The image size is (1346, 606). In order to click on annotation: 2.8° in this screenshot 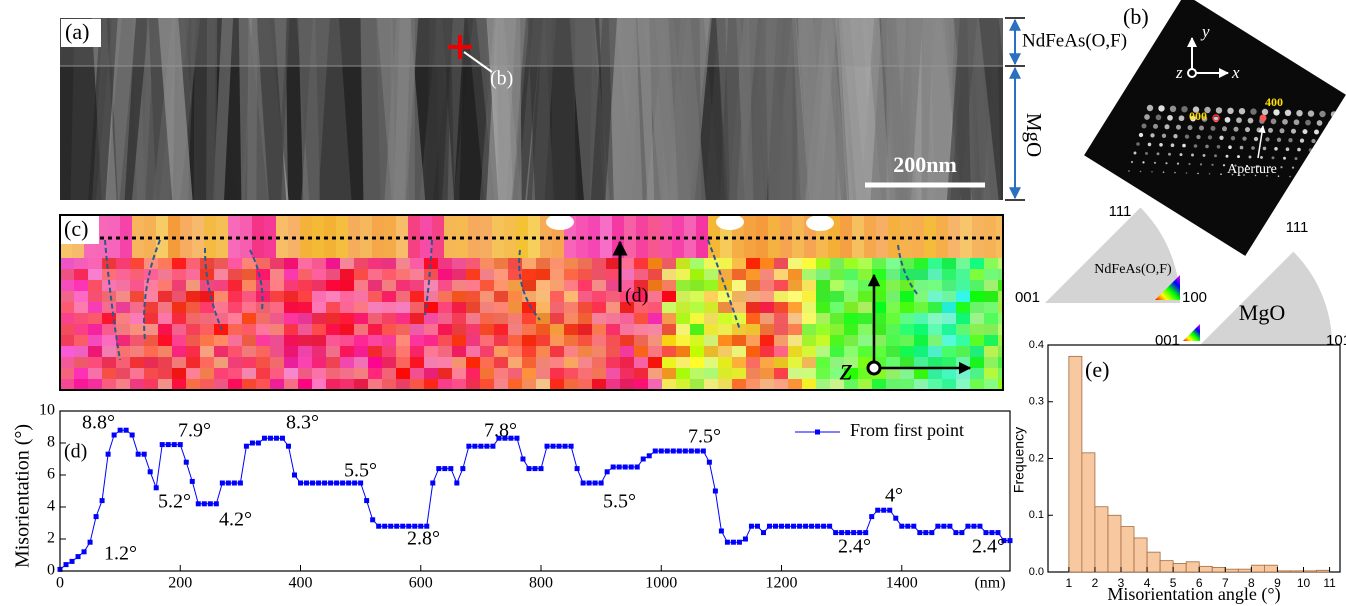, I will do `click(423, 539)`.